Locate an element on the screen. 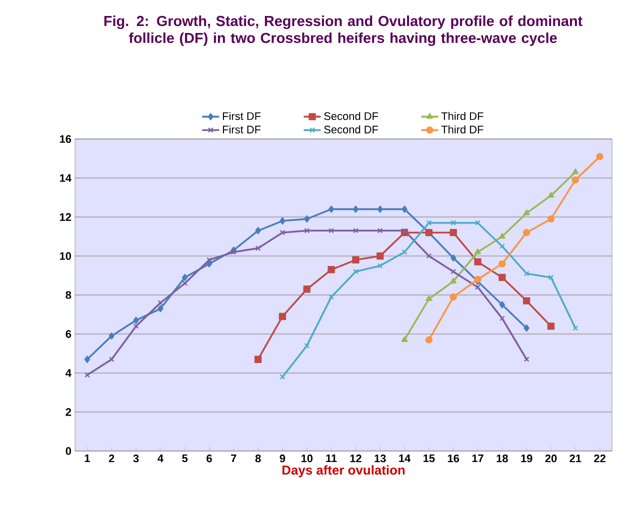 This screenshot has width=626, height=512. x-tick-label: 10 is located at coordinates (307, 458).